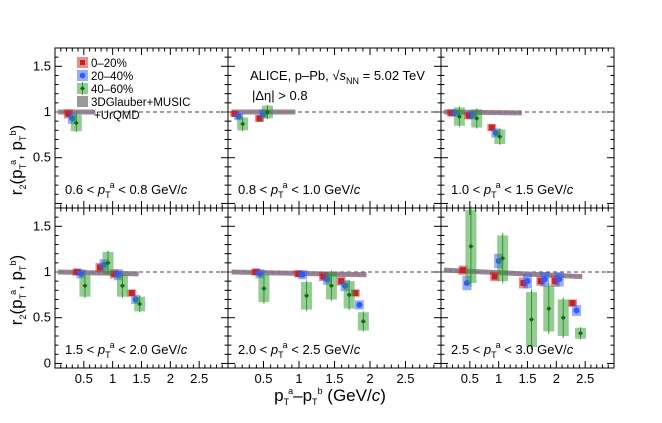  I want to click on panel-6: 0.5 1 1.5 2 2.52.5 < pTa < 3.0 GeV/c, so click(527, 296).